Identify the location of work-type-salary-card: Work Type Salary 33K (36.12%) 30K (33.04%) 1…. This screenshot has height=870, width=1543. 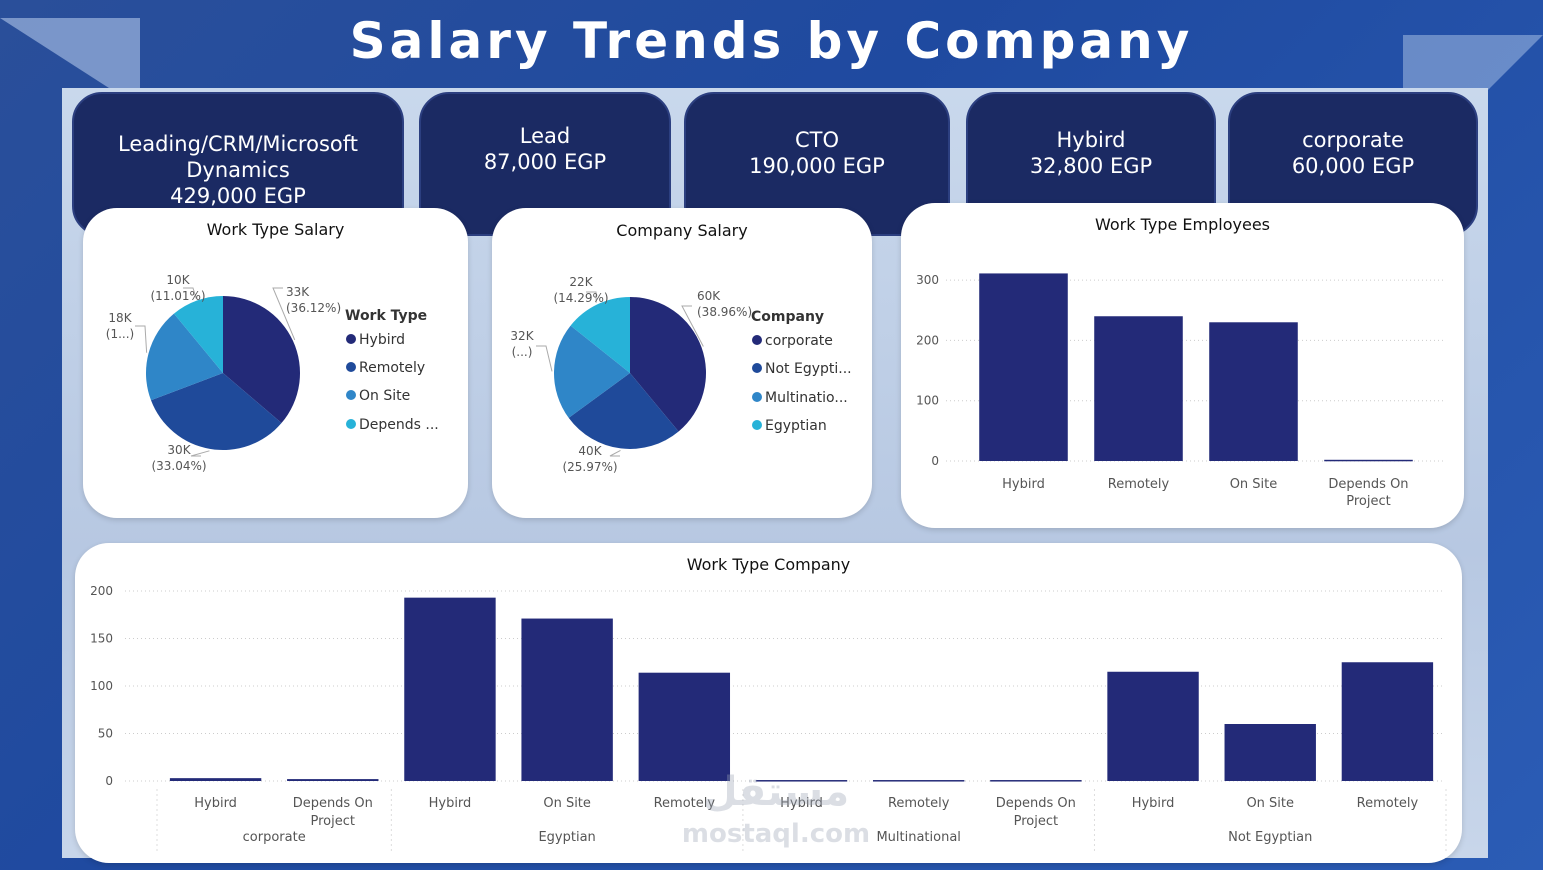
(275, 363).